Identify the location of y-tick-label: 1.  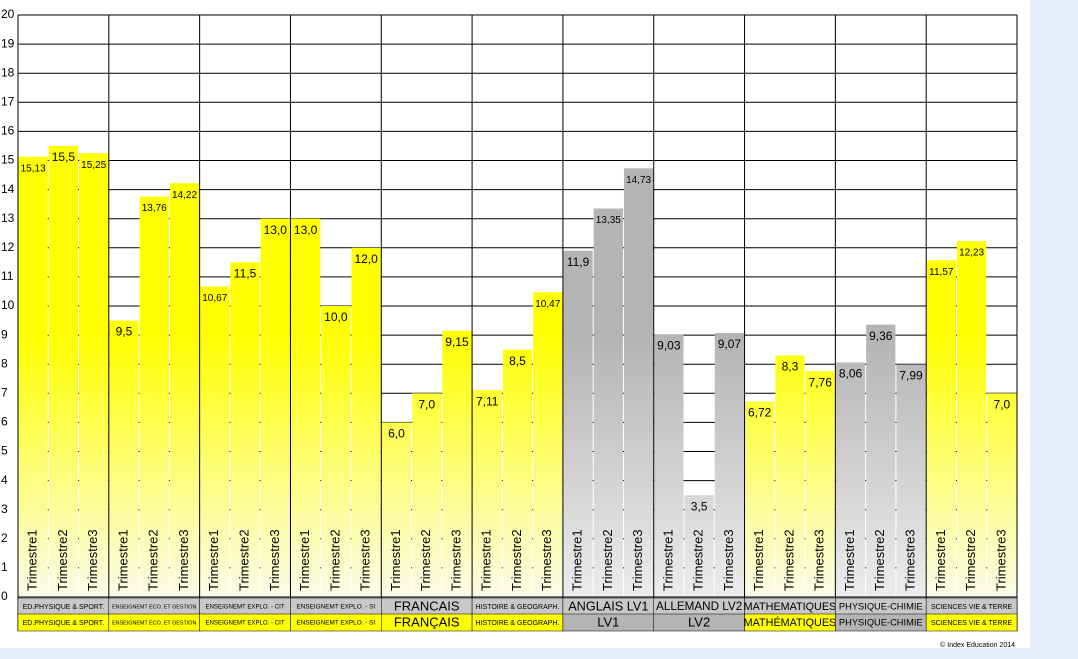
(4, 567).